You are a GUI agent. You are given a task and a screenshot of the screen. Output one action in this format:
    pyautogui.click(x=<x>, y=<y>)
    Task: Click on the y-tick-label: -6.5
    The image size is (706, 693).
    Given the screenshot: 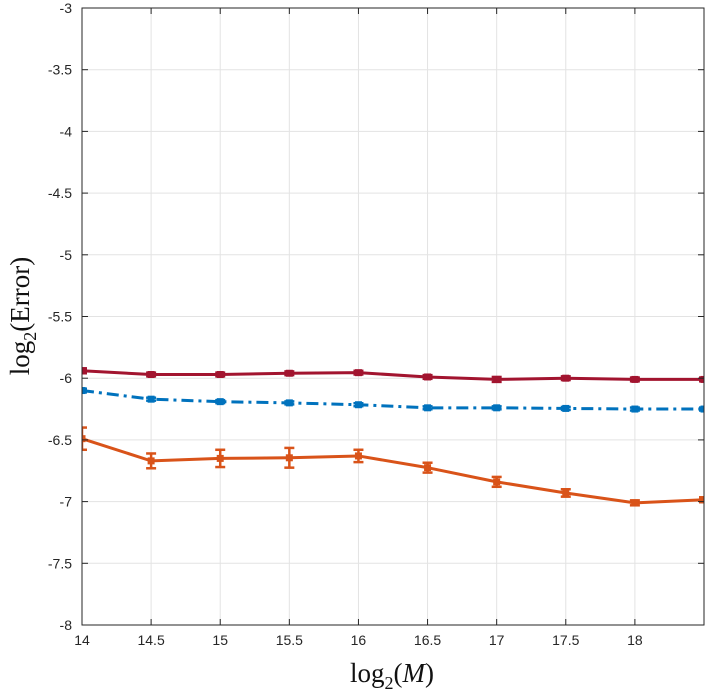 What is the action you would take?
    pyautogui.click(x=60, y=440)
    